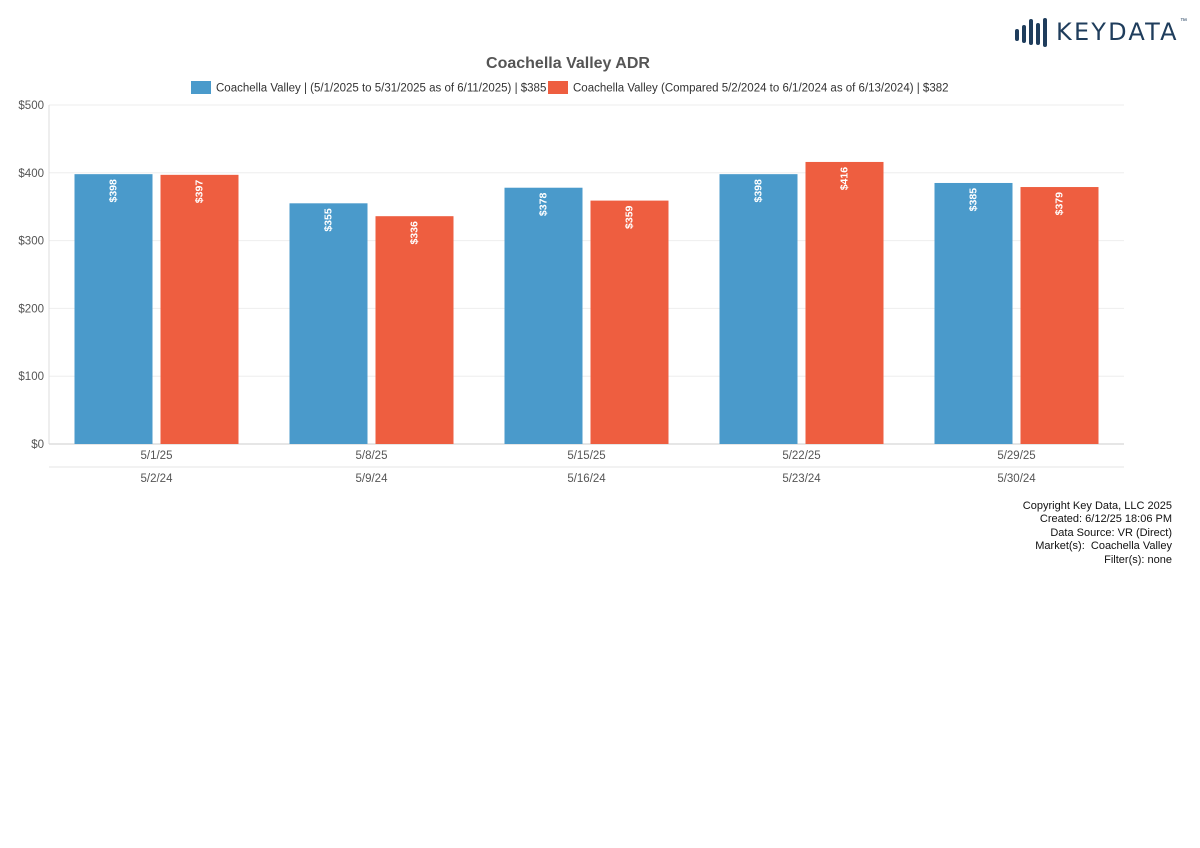  I want to click on y-tick-label: $300, so click(31, 242).